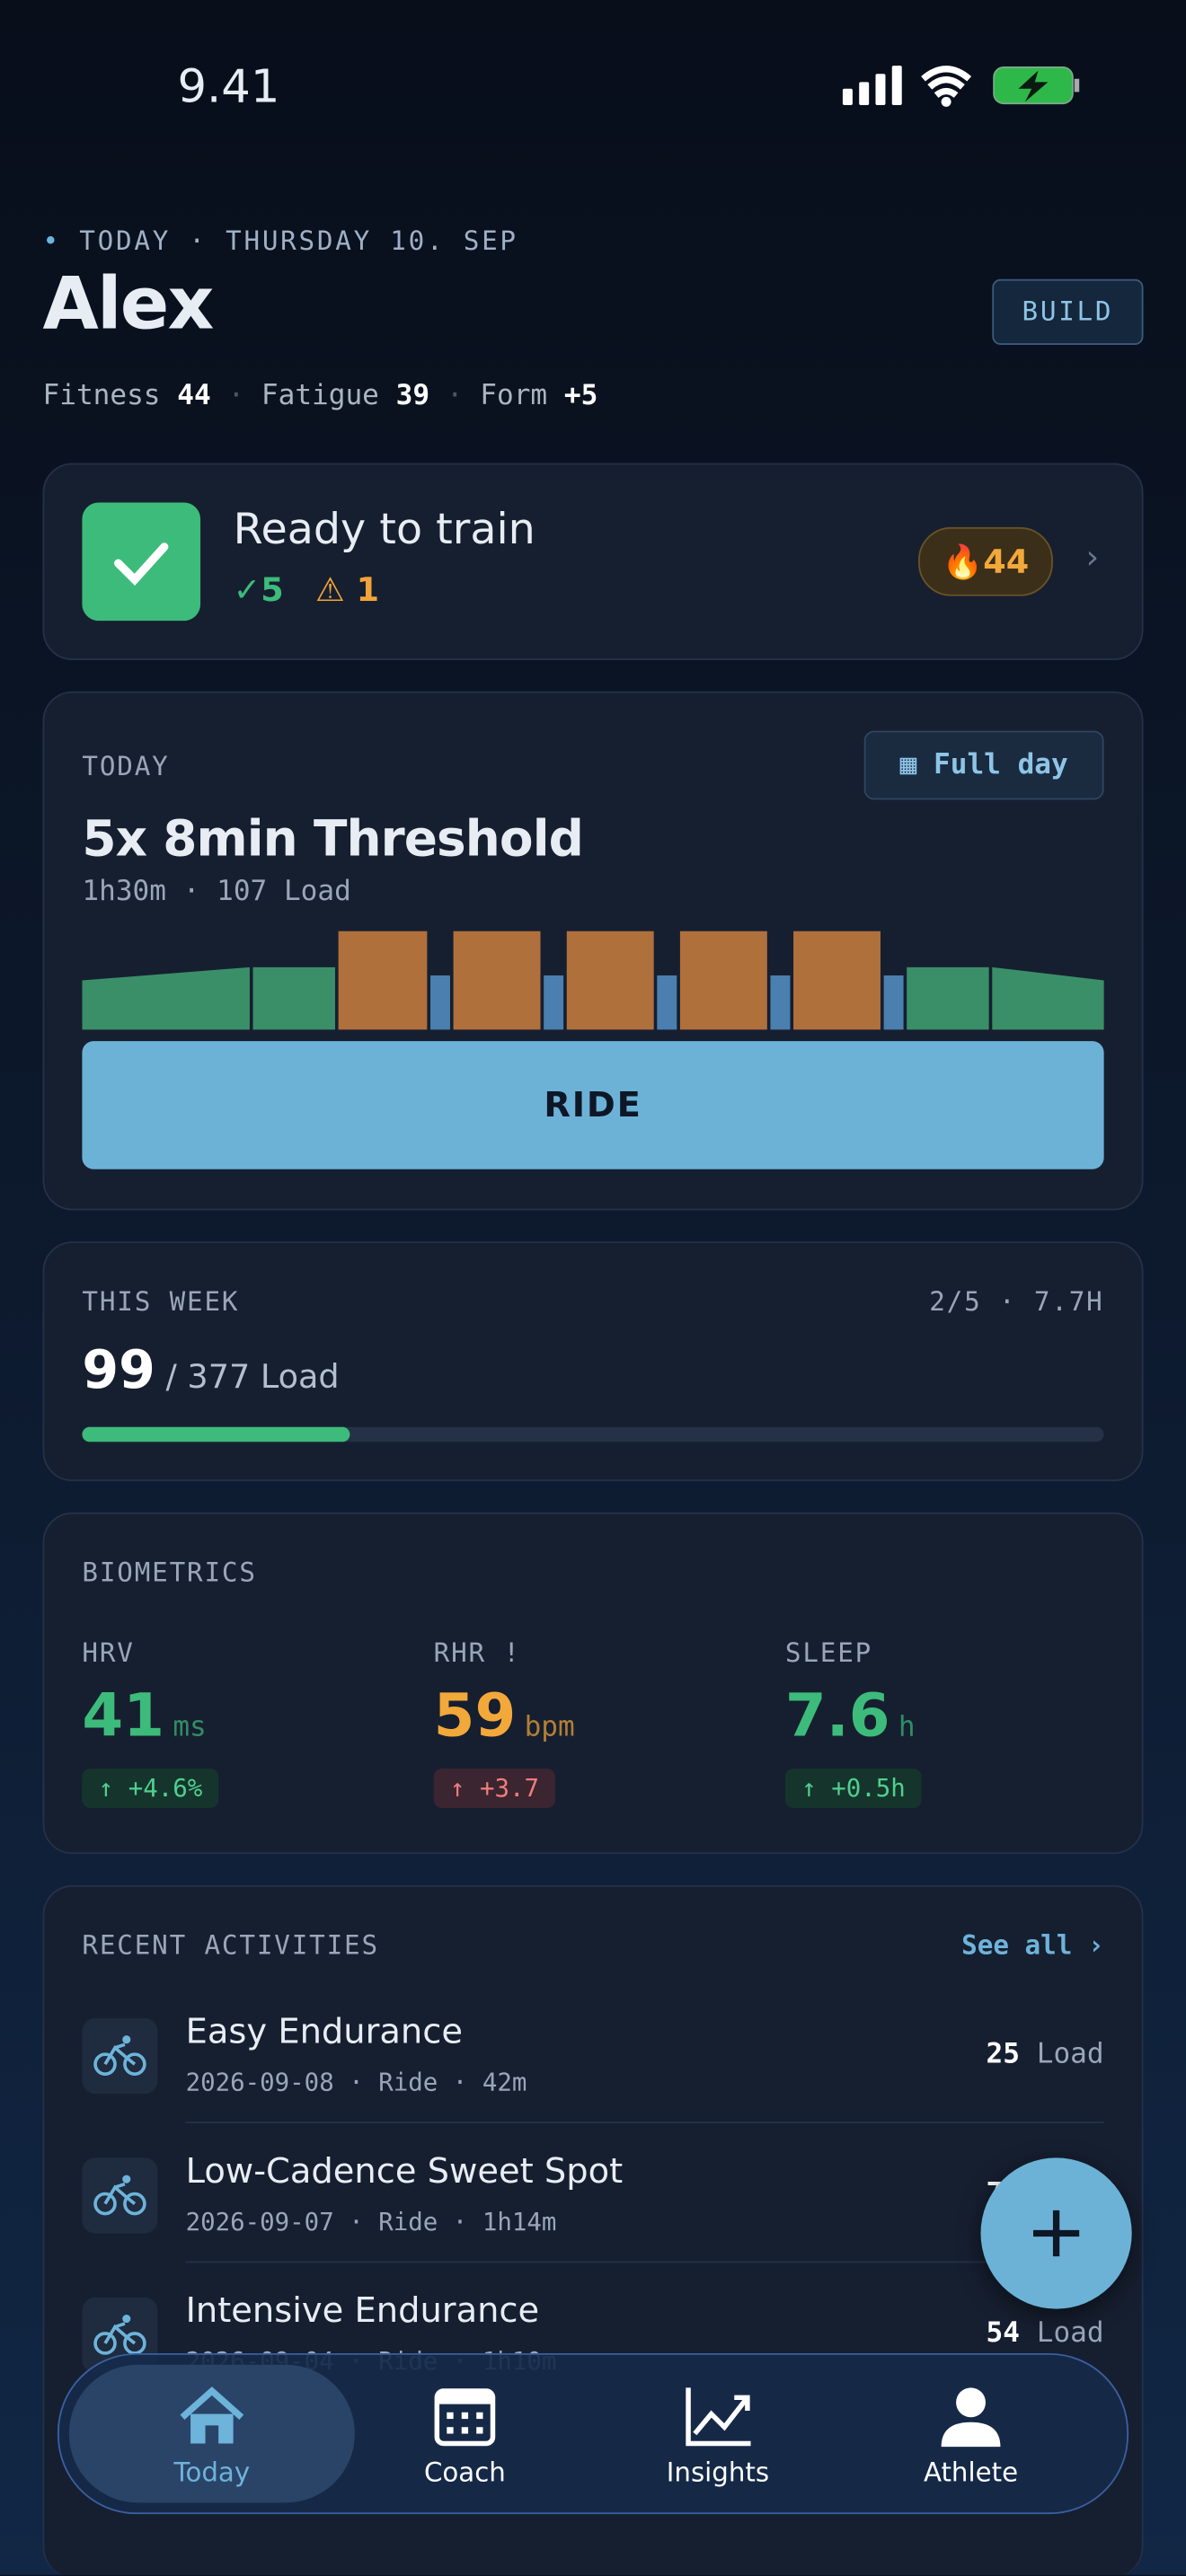 The width and height of the screenshot is (1186, 2576). Describe the element at coordinates (219, 1376) in the screenshot. I see `load-target: 377` at that location.